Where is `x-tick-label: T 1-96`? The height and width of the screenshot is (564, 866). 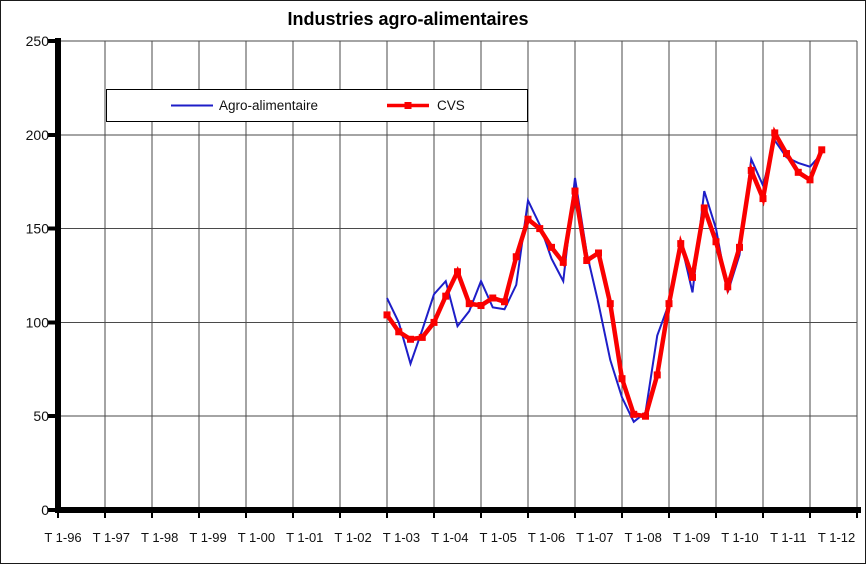
x-tick-label: T 1-96 is located at coordinates (62, 537).